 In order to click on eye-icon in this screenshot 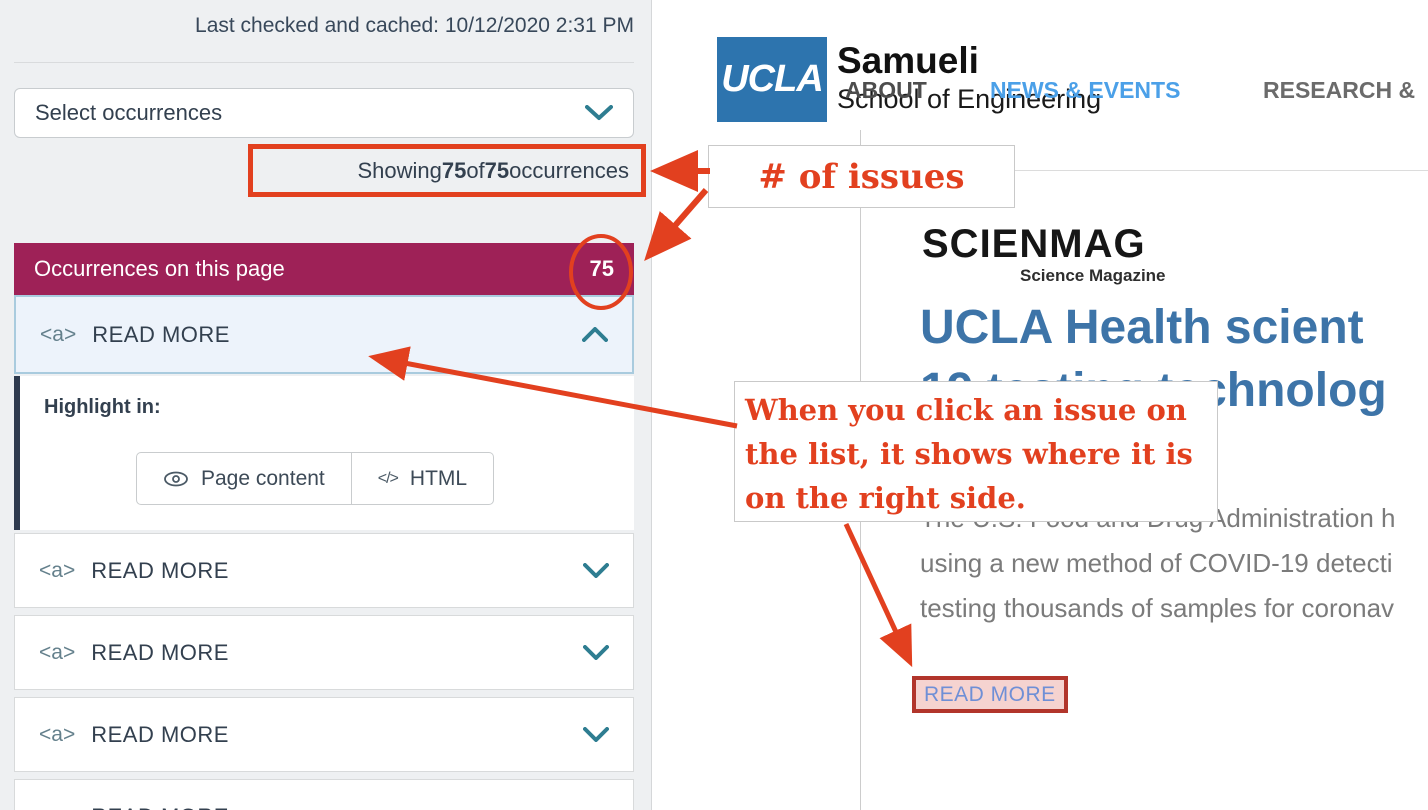, I will do `click(176, 478)`.